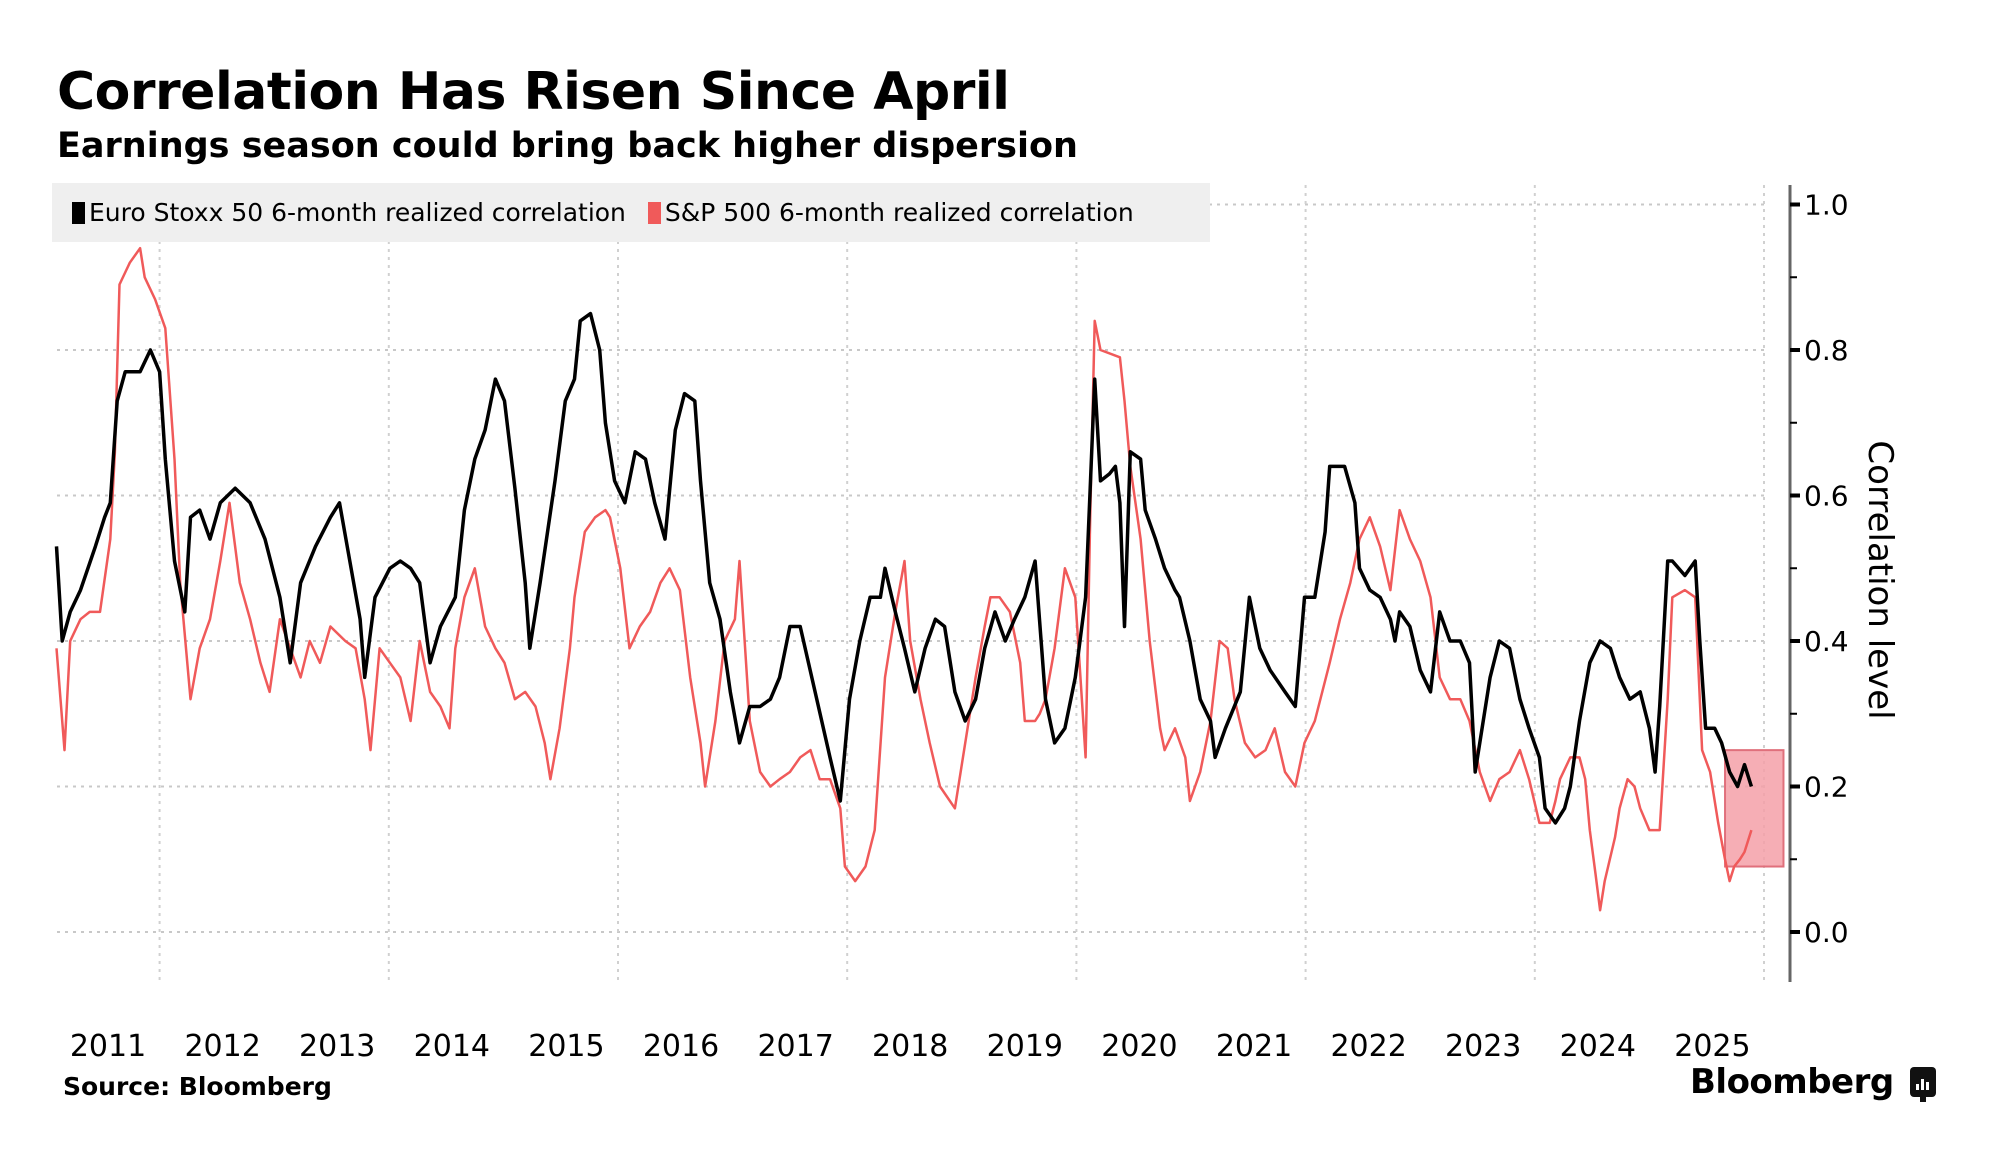 The width and height of the screenshot is (2000, 1157). Describe the element at coordinates (1139, 1046) in the screenshot. I see `x-tick-label: 2020` at that location.